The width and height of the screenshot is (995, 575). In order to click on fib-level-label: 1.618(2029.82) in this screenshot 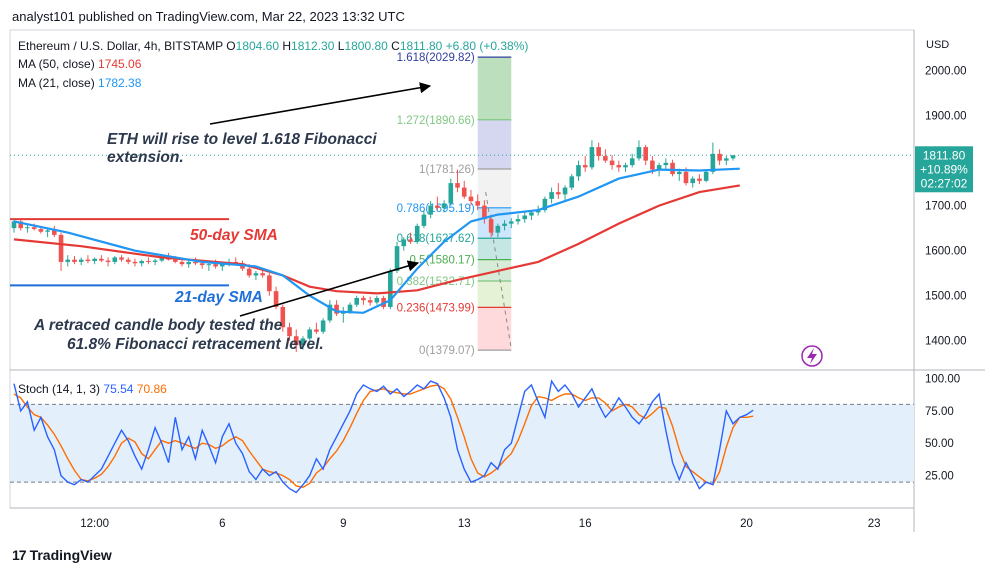, I will do `click(436, 58)`.